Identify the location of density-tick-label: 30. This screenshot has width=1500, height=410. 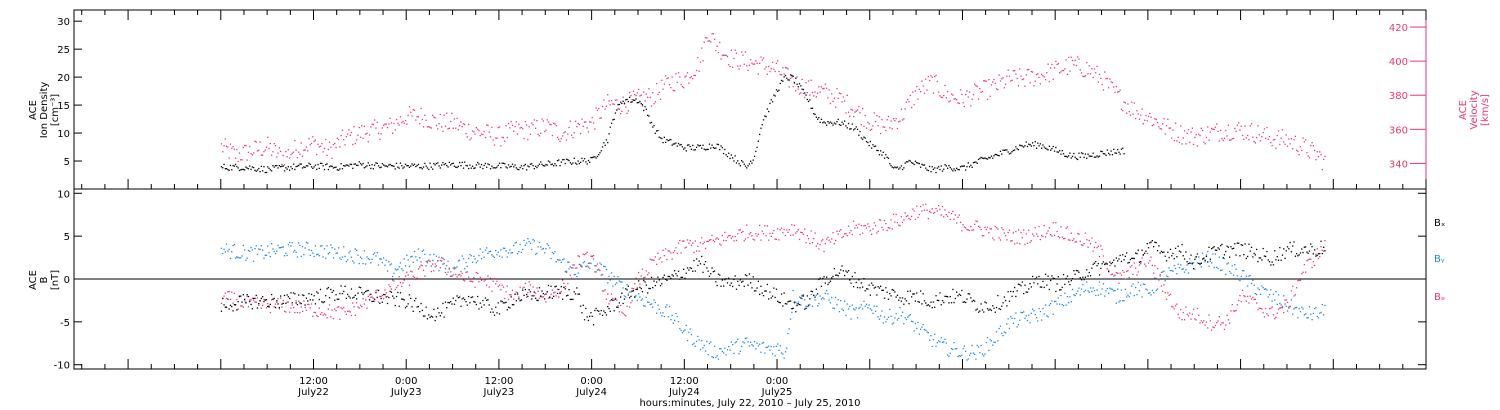
(63, 22).